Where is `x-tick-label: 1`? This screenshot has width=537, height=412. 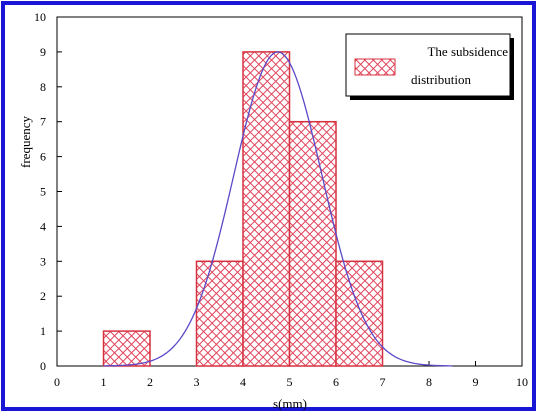 x-tick-label: 1 is located at coordinates (104, 382).